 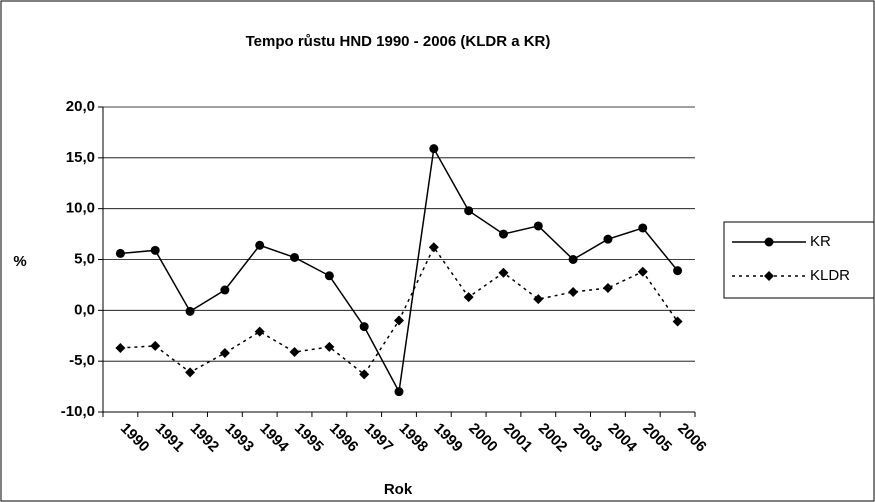 I want to click on legend-label: KLDR, so click(x=830, y=275).